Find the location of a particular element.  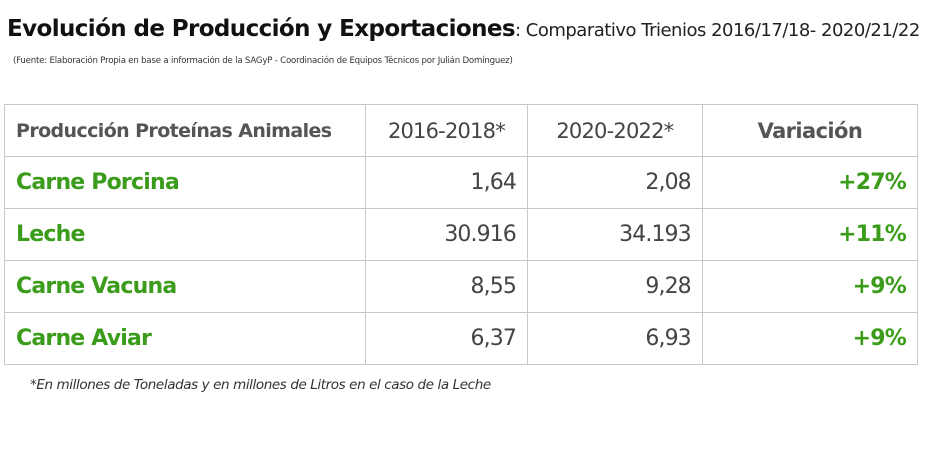

row-value-2020-2022: 9,28 is located at coordinates (614, 286).